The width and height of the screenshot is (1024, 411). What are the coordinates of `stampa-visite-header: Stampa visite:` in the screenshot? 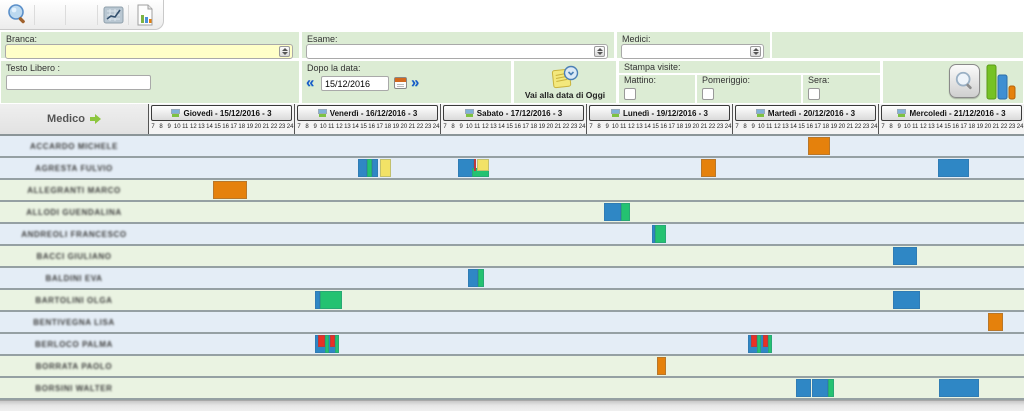 It's located at (749, 67).